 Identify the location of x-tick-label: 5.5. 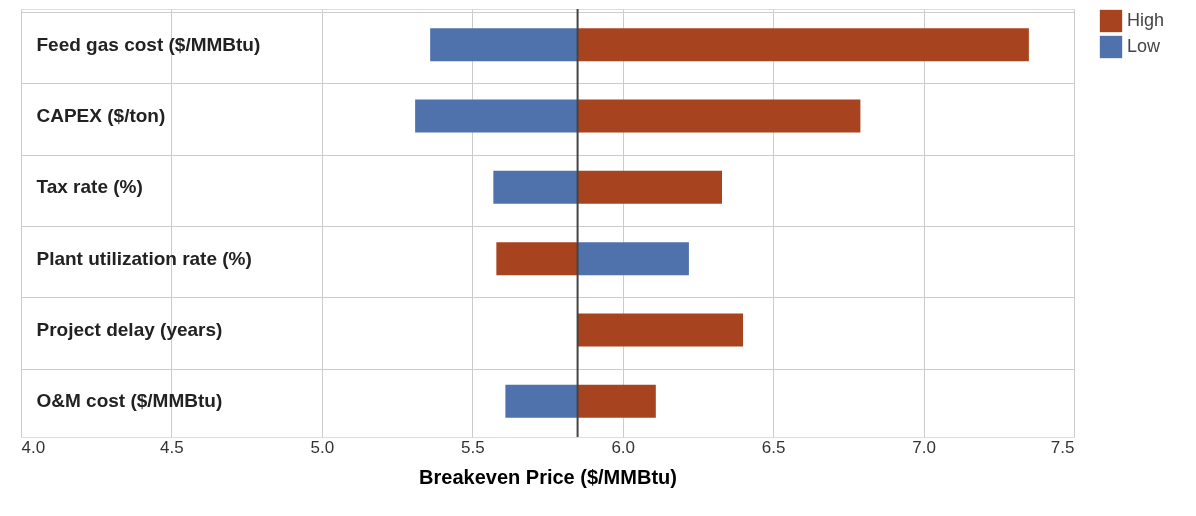
(472, 447).